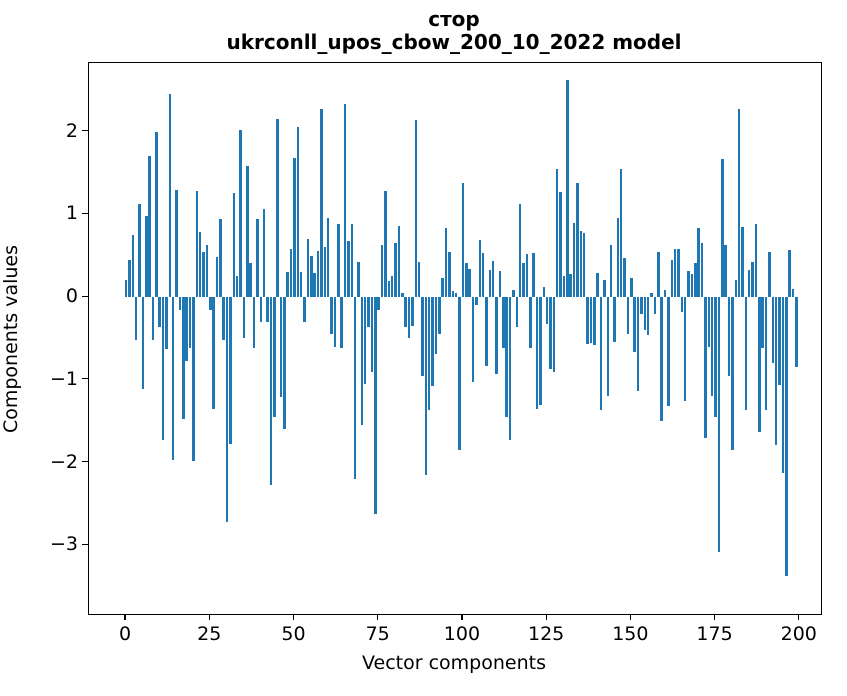 The image size is (847, 696). Describe the element at coordinates (63, 378) in the screenshot. I see `y-tick-label: −1` at that location.